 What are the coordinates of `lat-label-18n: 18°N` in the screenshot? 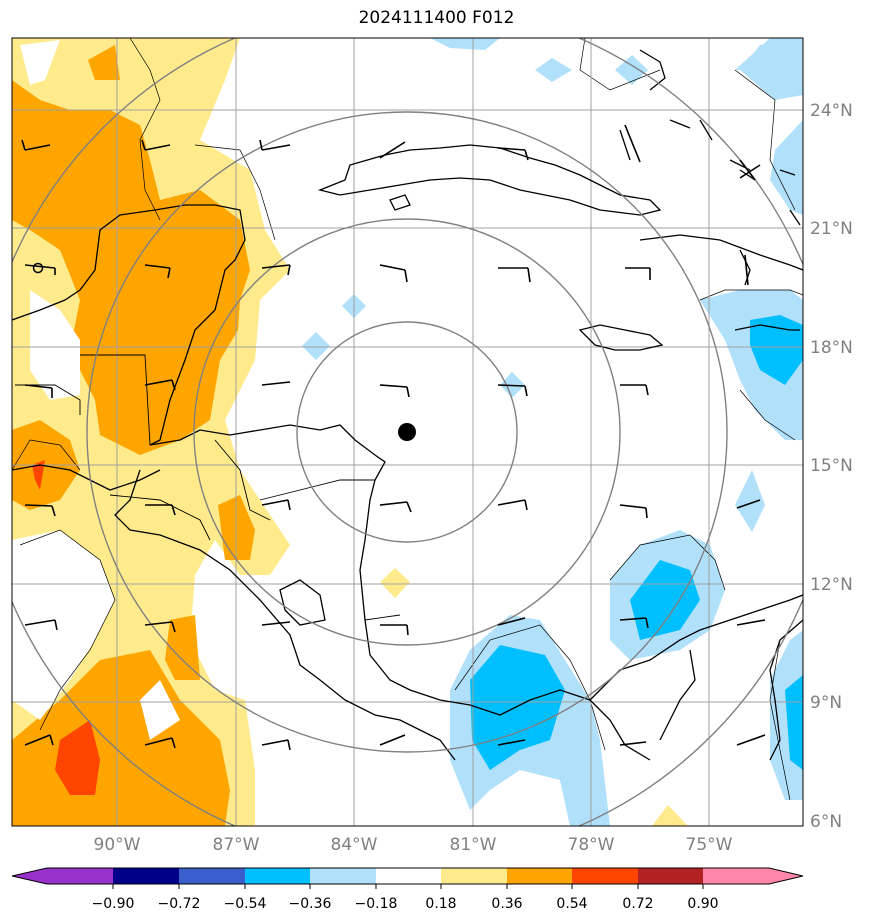 It's located at (831, 348).